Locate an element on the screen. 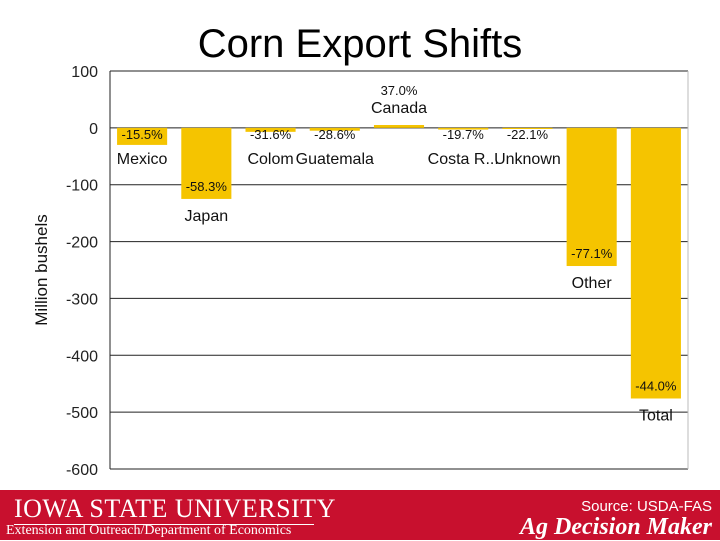 This screenshot has height=541, width=720. y-tick-label: -200 is located at coordinates (82, 243).